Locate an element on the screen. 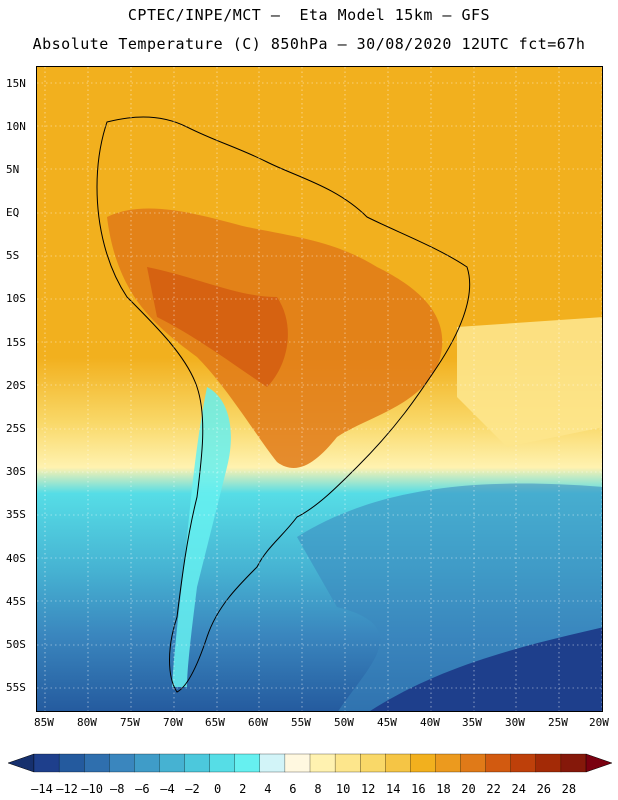 The image size is (618, 800). colorbar-tick-label: 24 is located at coordinates (518, 789).